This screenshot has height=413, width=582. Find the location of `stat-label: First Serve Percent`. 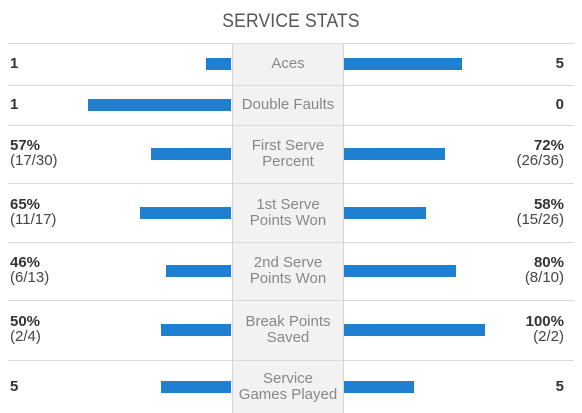

stat-label: First Serve Percent is located at coordinates (288, 154).